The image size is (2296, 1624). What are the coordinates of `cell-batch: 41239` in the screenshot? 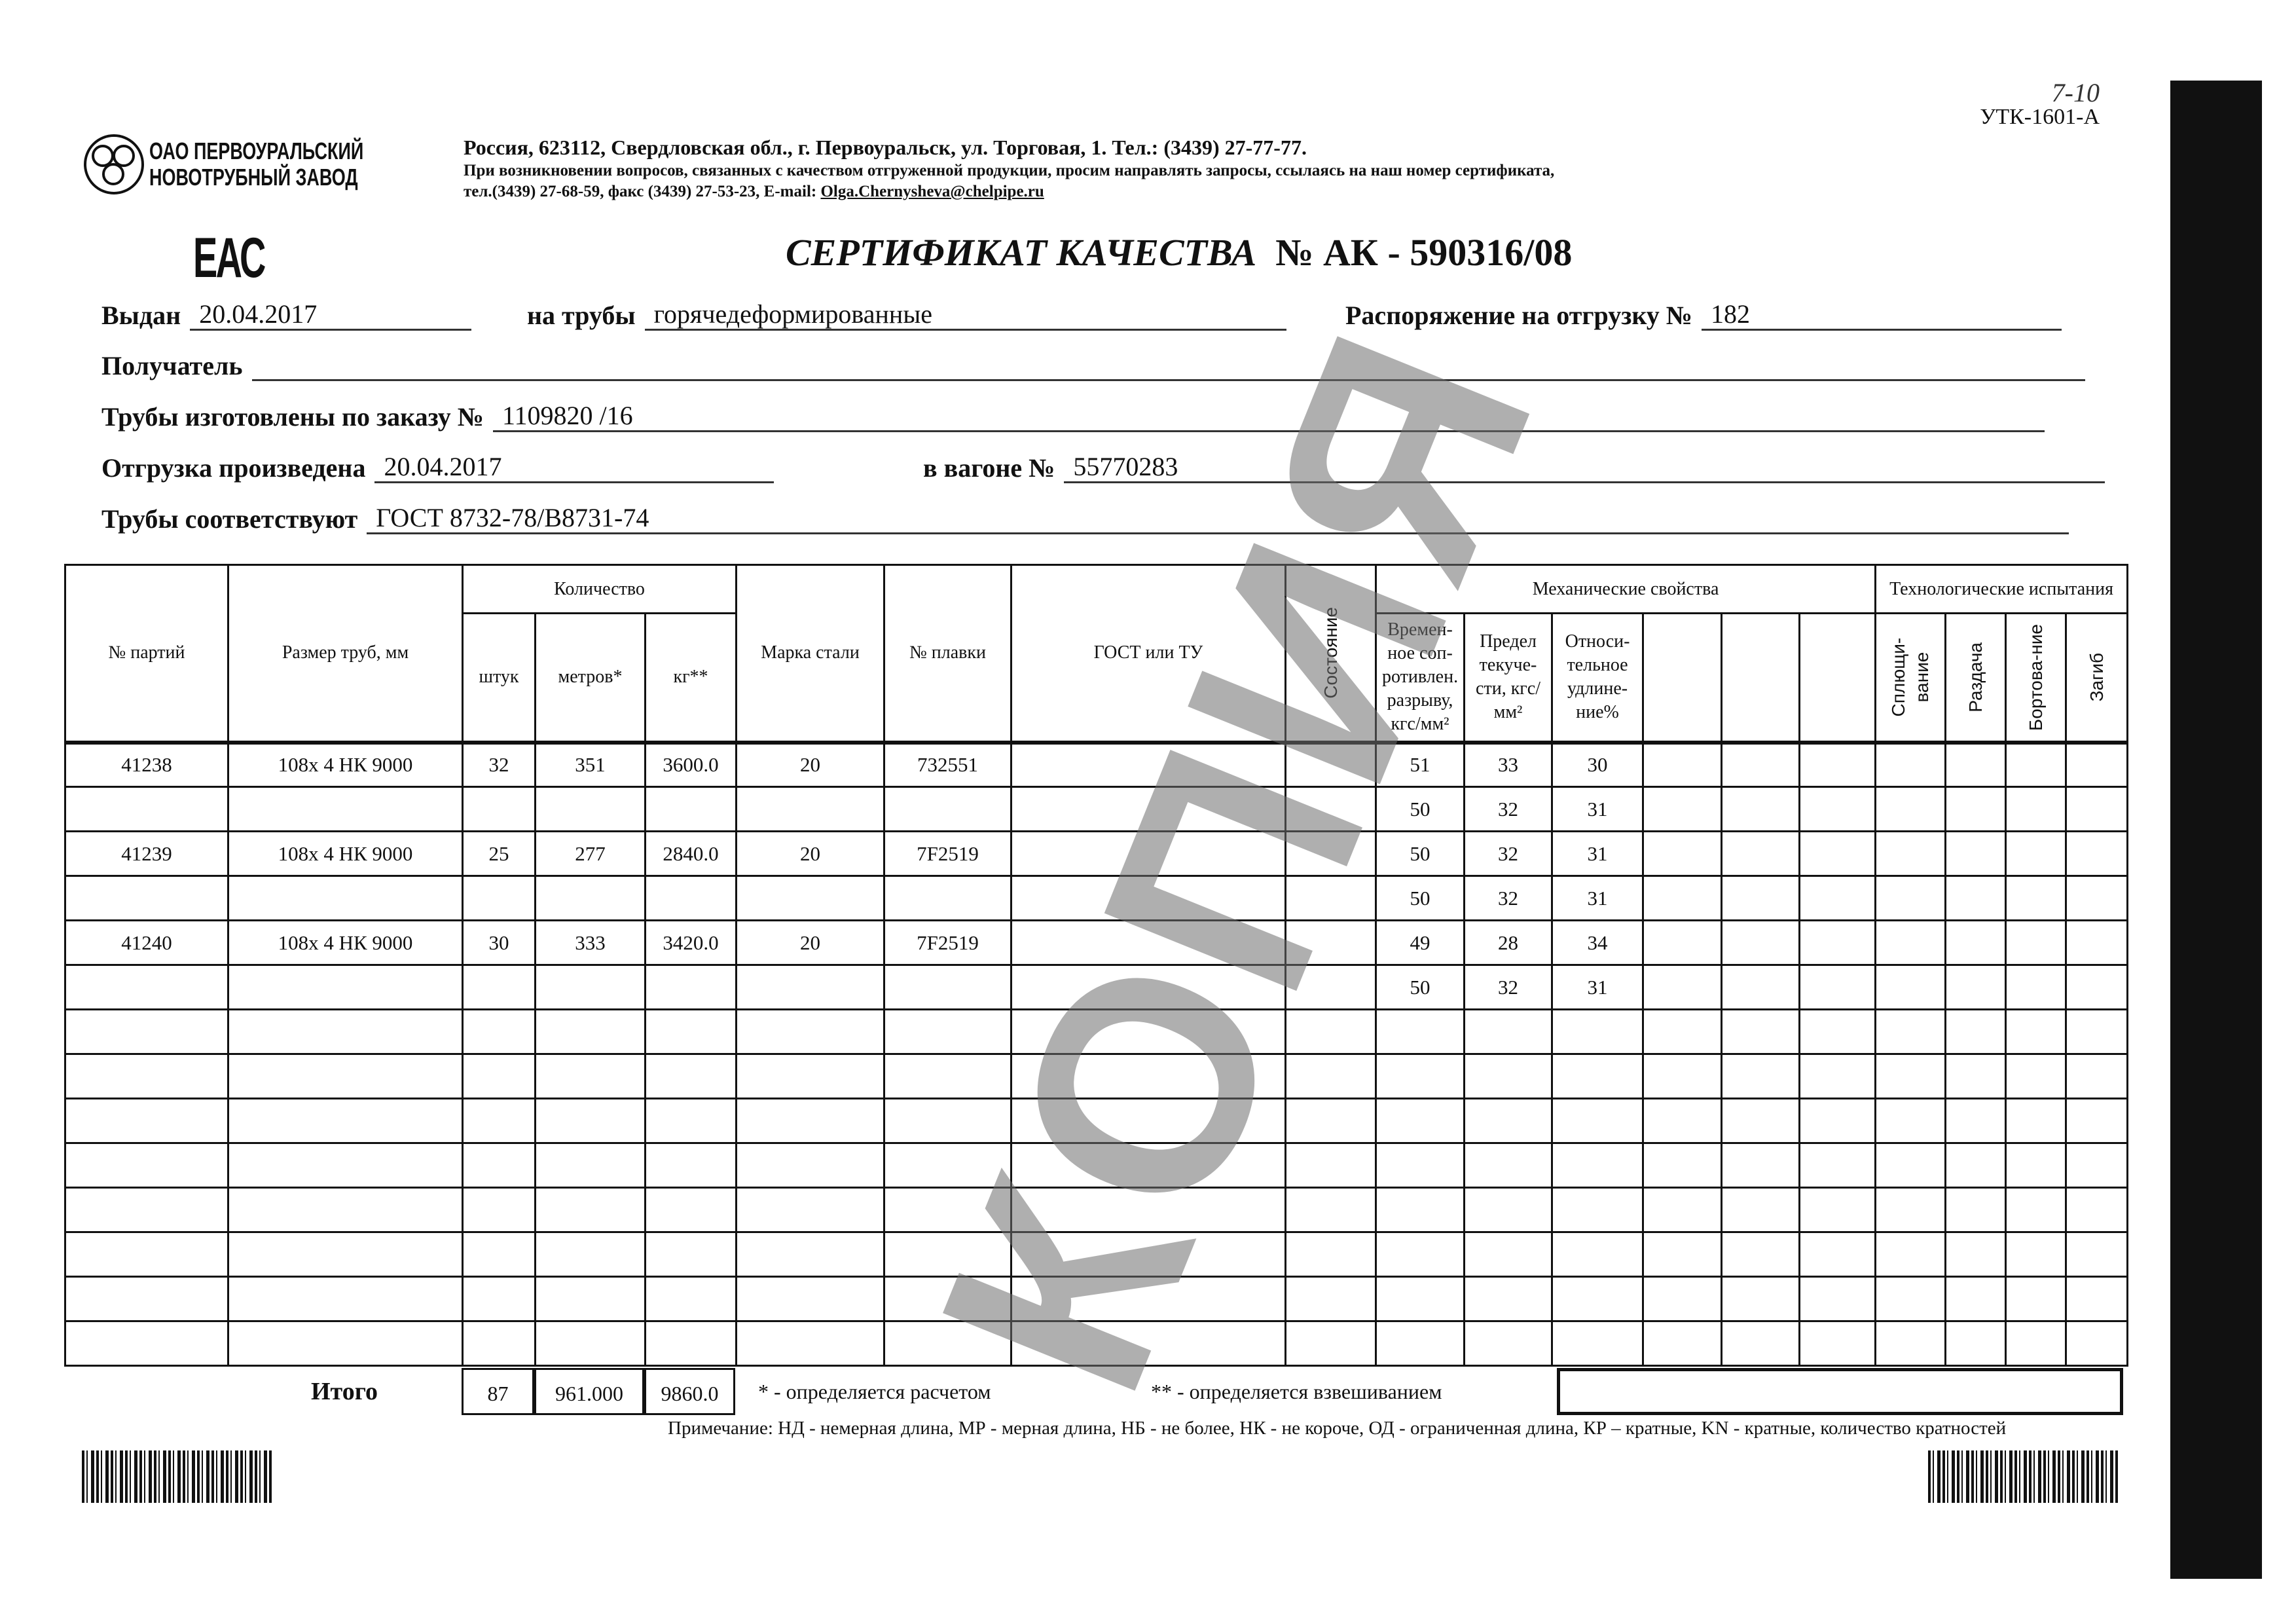 It's located at (146, 853).